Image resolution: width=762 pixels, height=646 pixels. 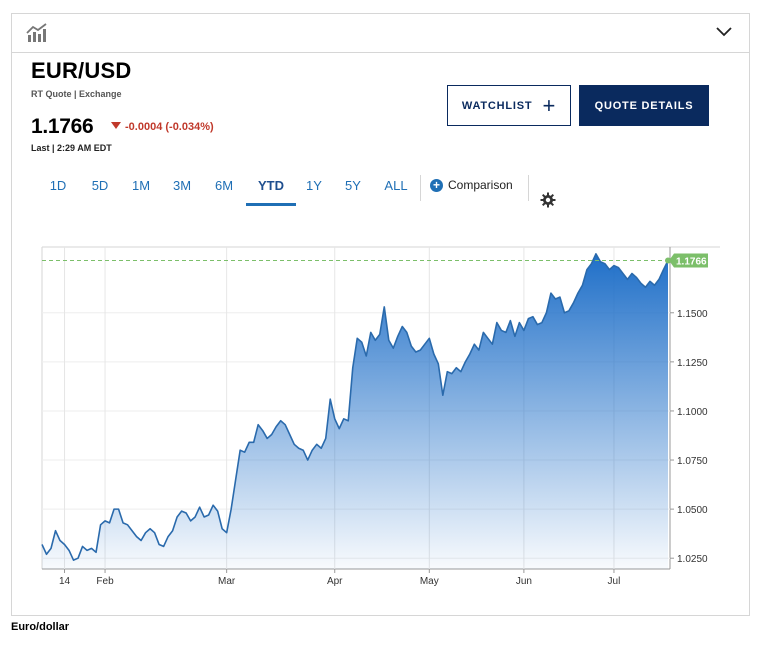 I want to click on bar-chart-trend-icon, so click(x=37, y=33).